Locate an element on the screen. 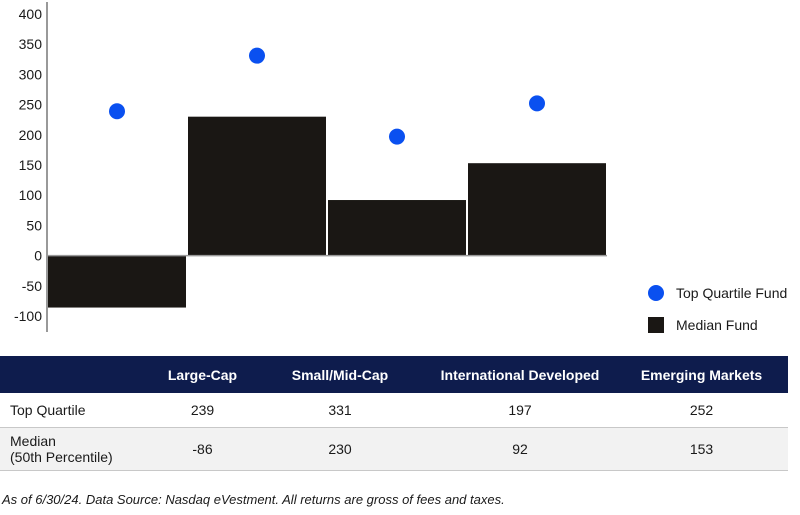 The height and width of the screenshot is (515, 800). table-cell: -86 is located at coordinates (202, 449).